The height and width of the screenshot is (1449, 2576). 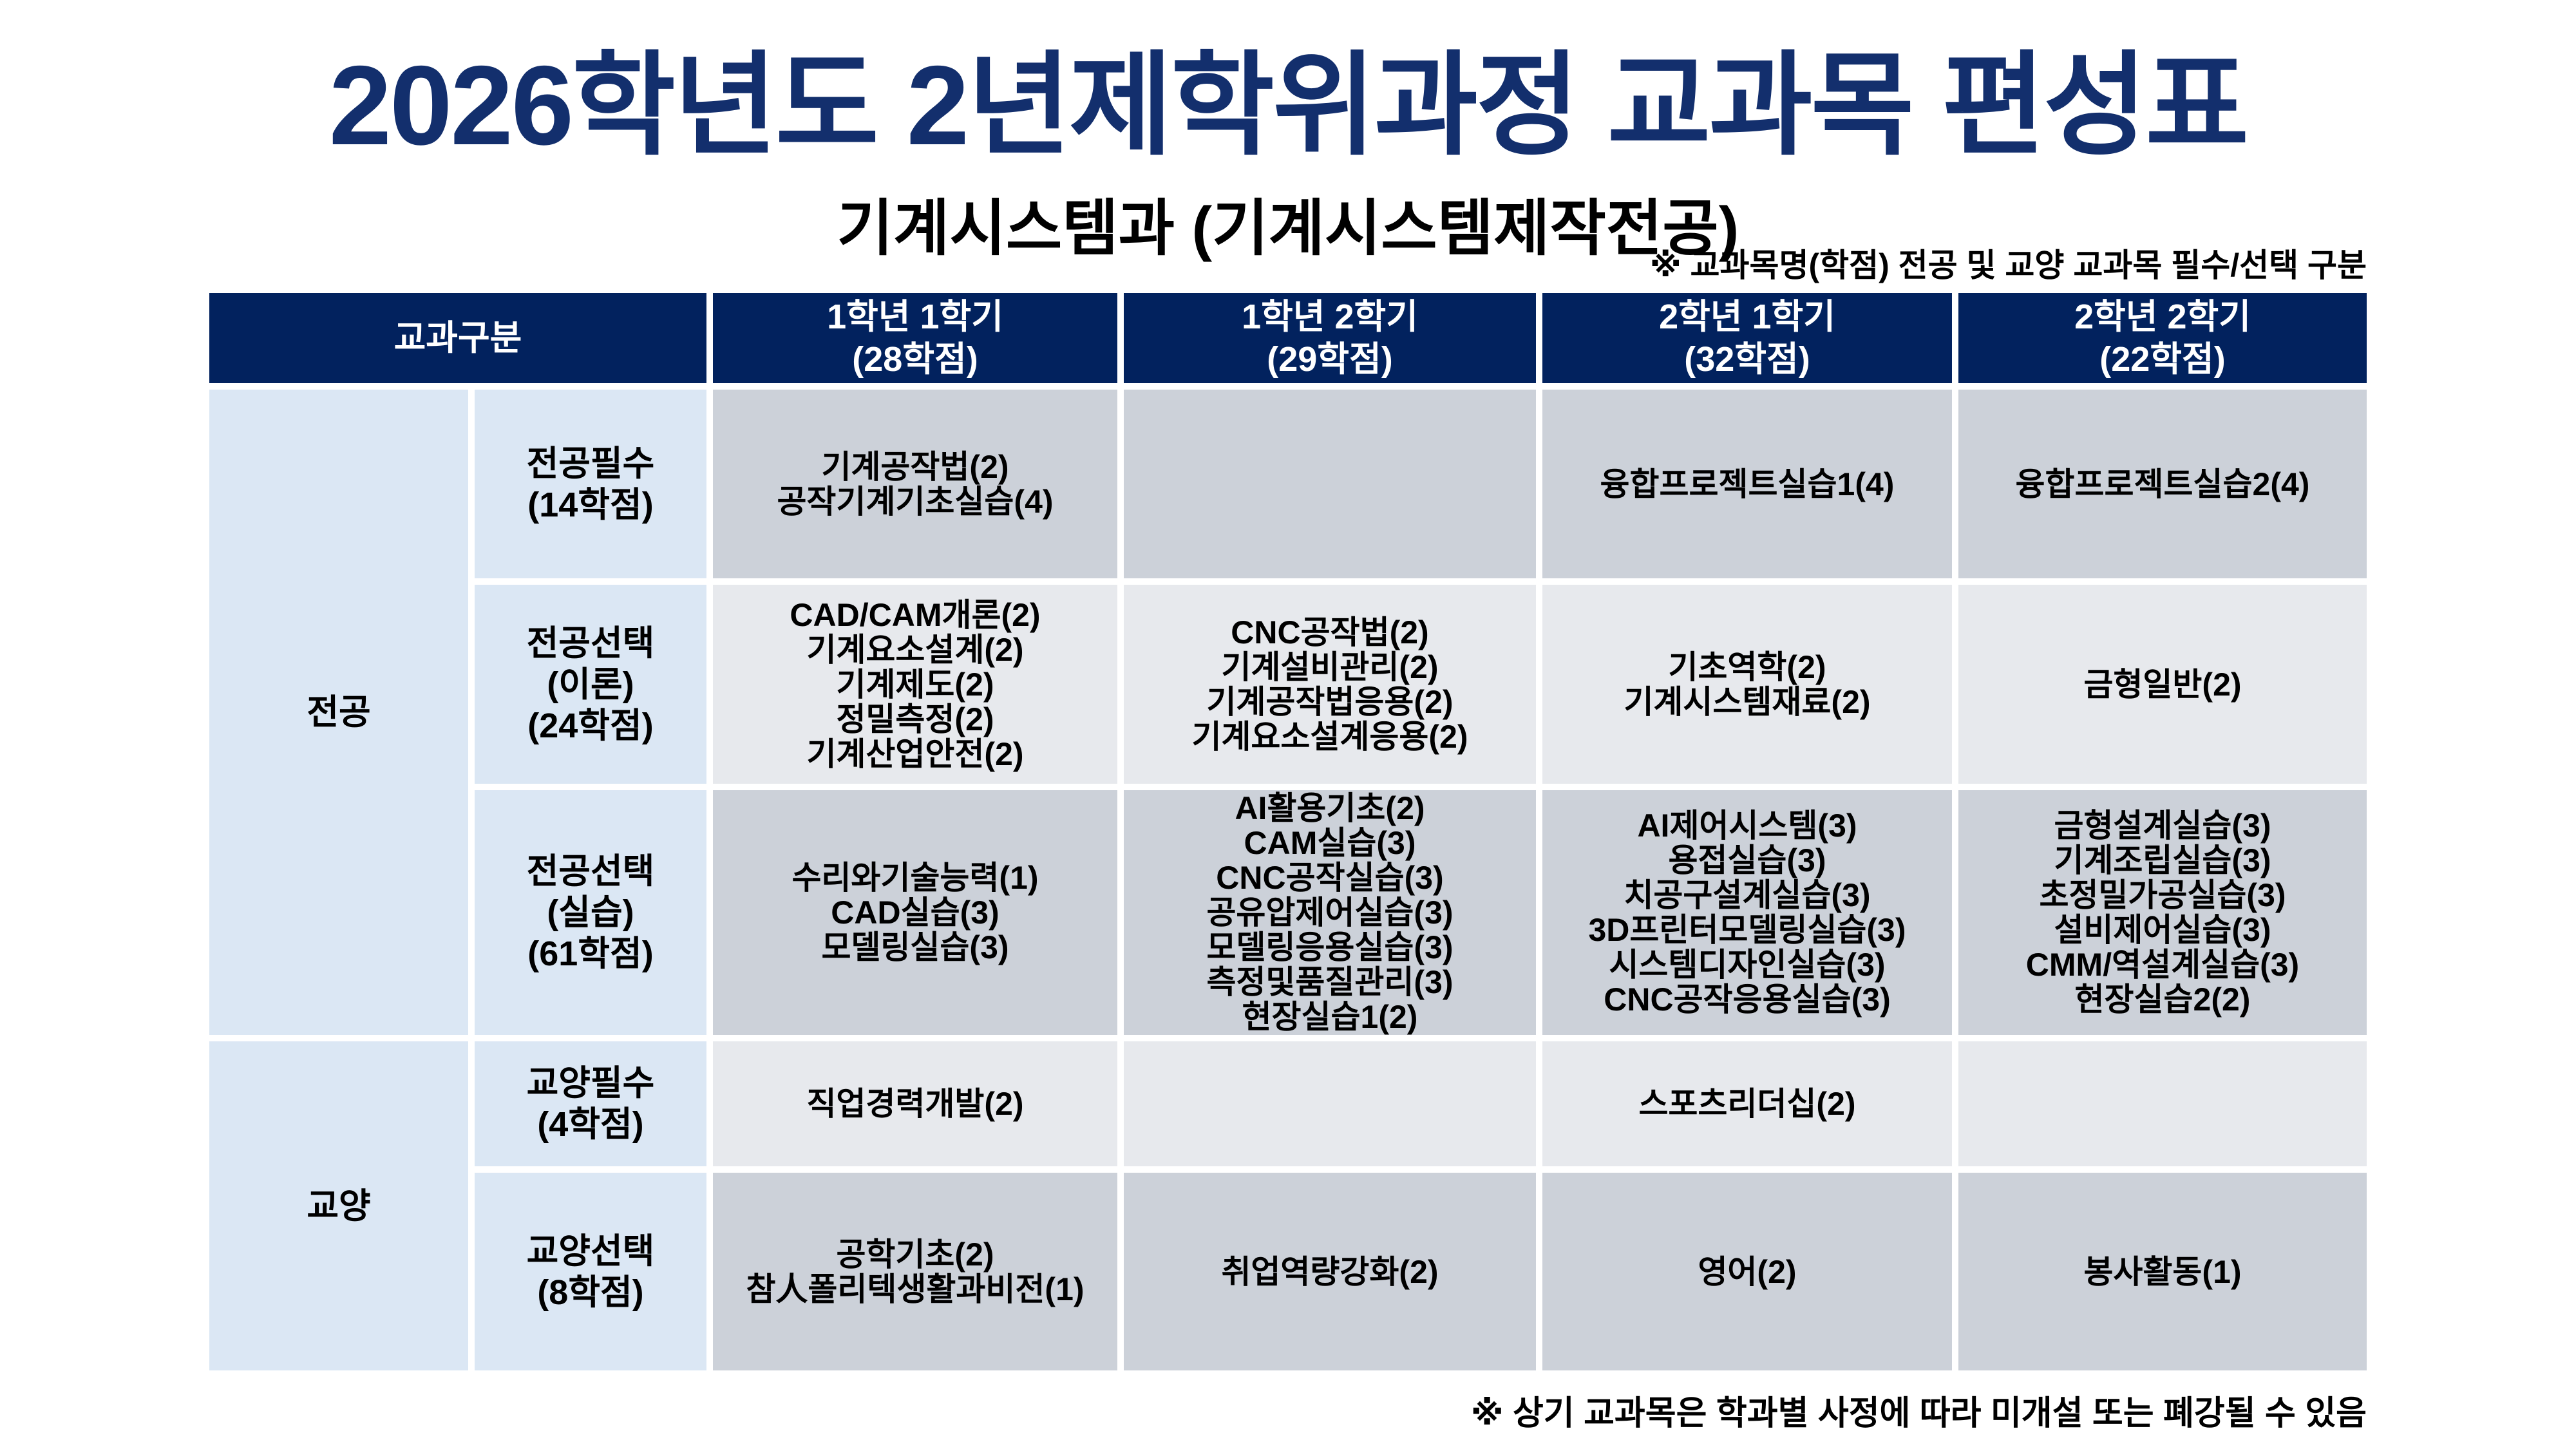 I want to click on column-header-sem2-1: 2학년 1학기 (32학점), so click(x=1747, y=338).